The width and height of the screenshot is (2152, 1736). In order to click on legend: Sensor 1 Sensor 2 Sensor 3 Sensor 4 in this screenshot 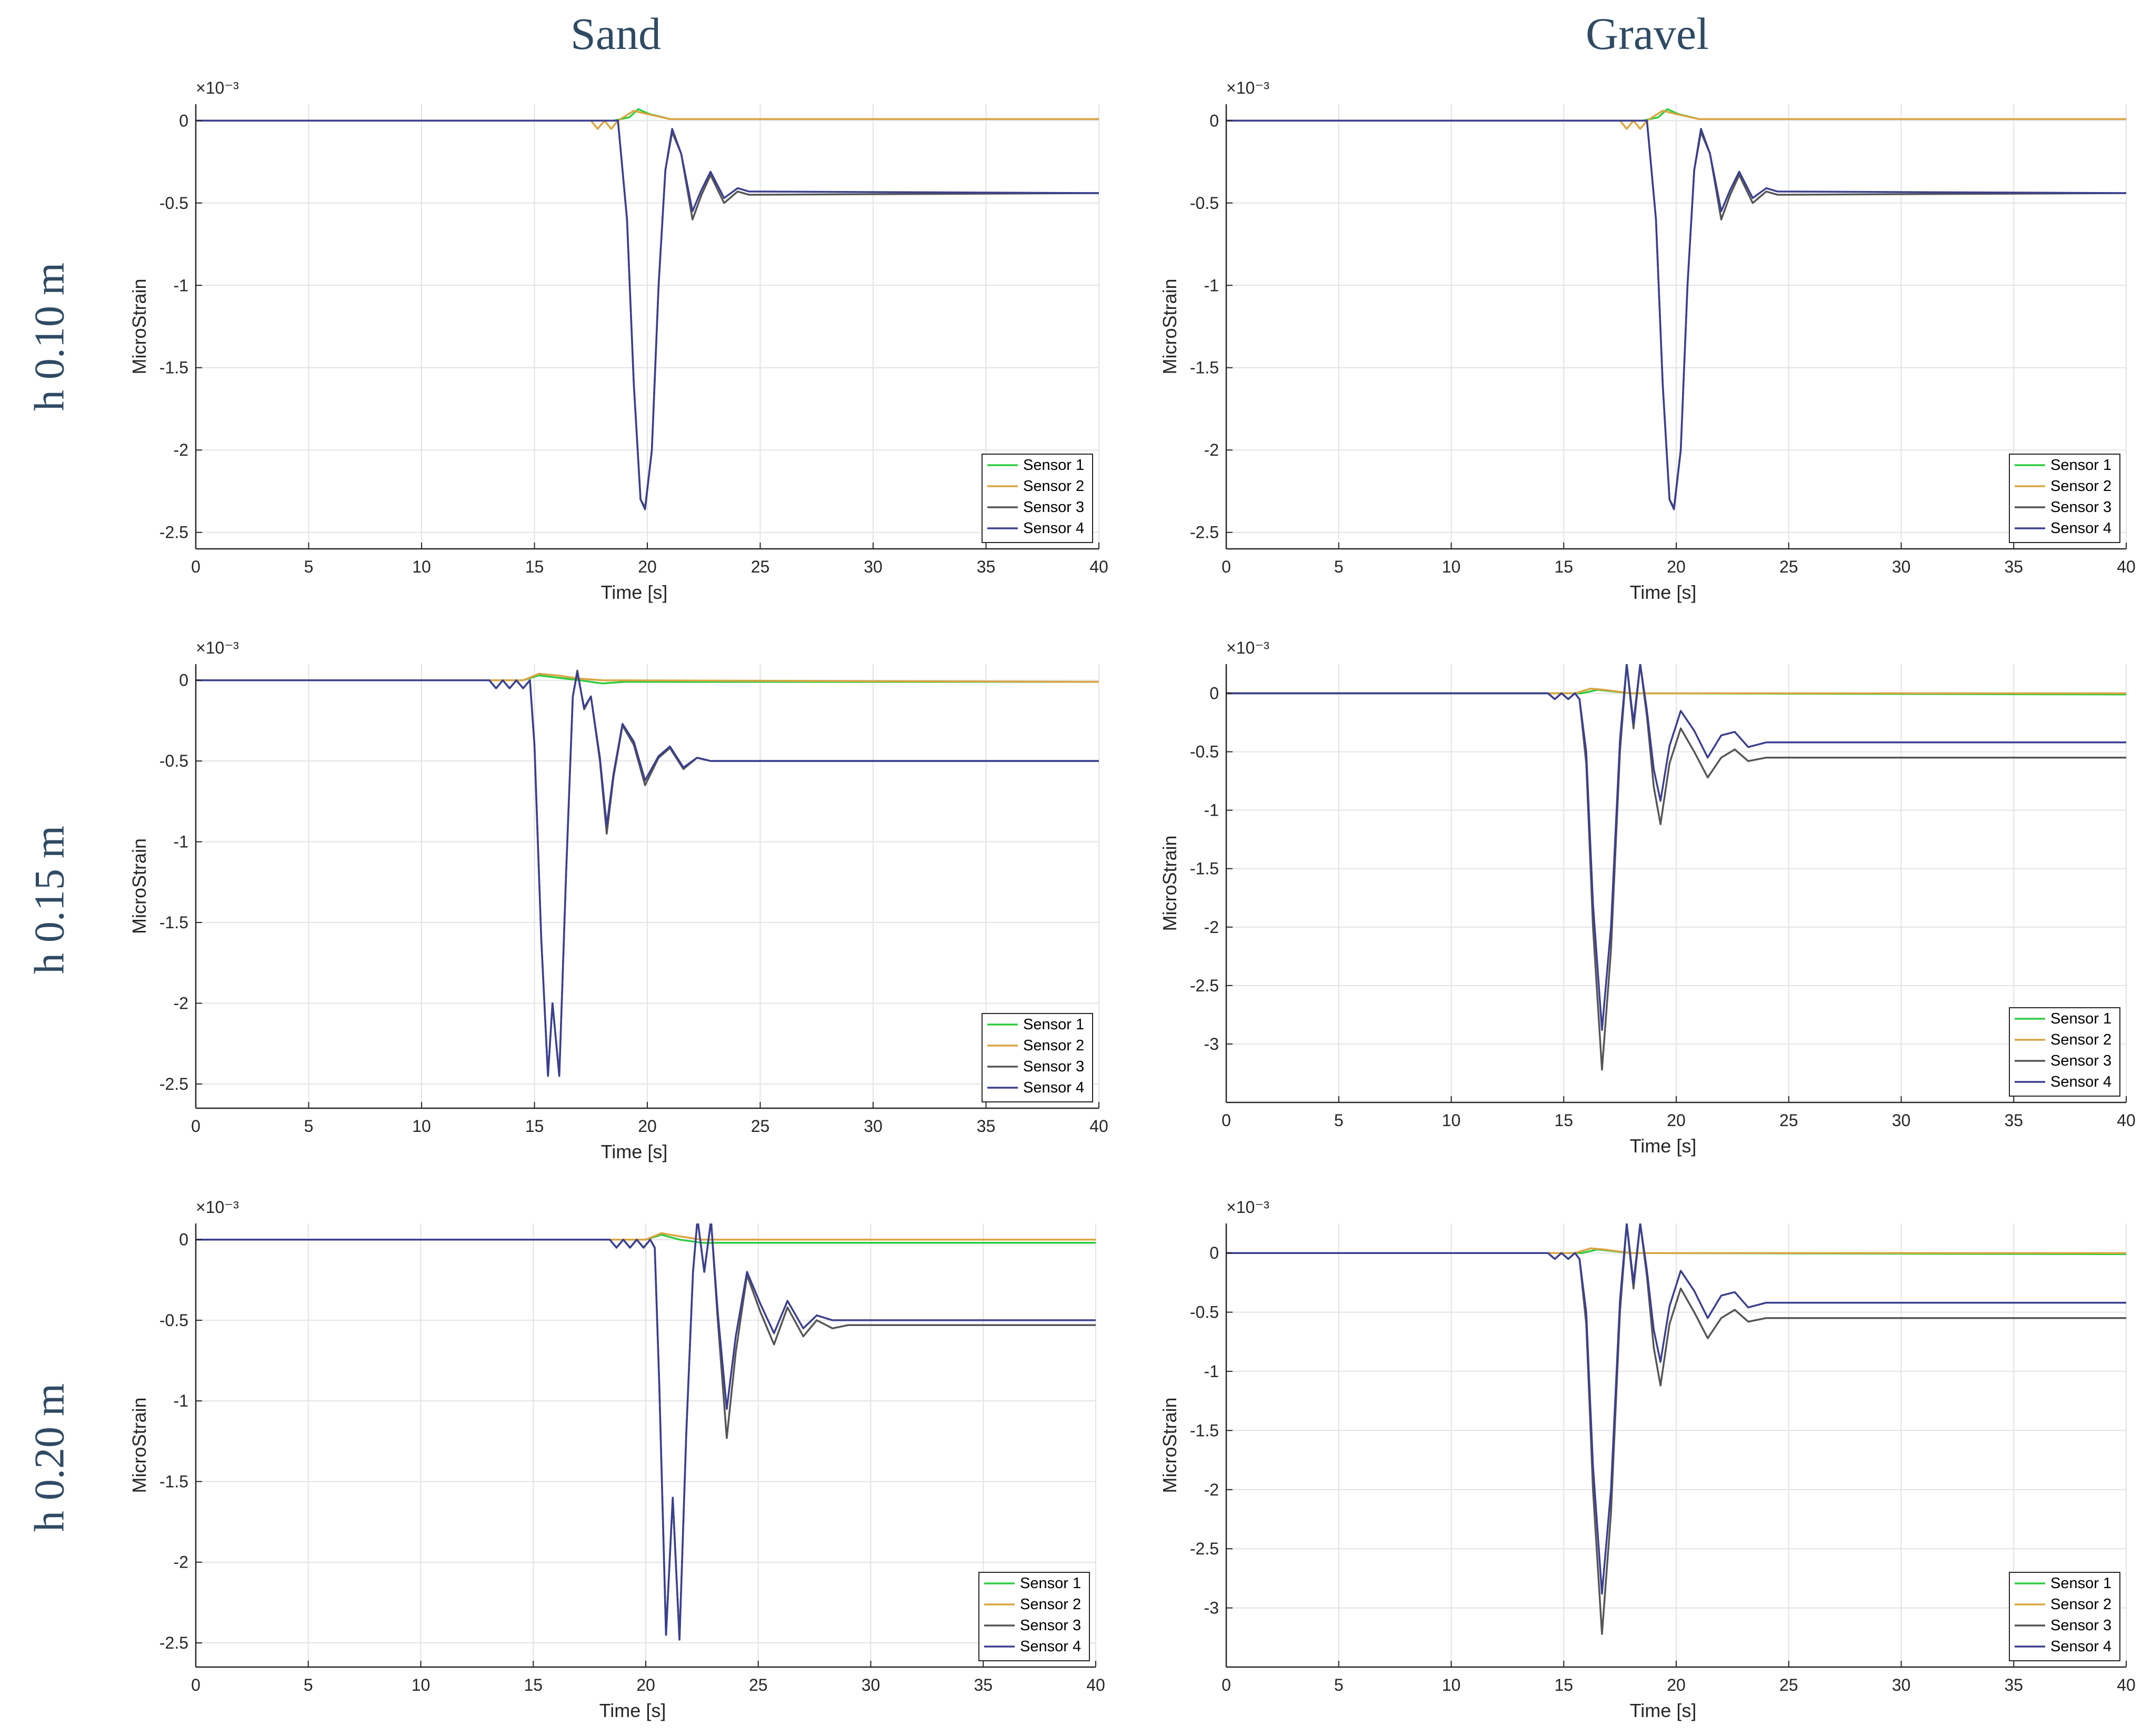, I will do `click(2064, 498)`.